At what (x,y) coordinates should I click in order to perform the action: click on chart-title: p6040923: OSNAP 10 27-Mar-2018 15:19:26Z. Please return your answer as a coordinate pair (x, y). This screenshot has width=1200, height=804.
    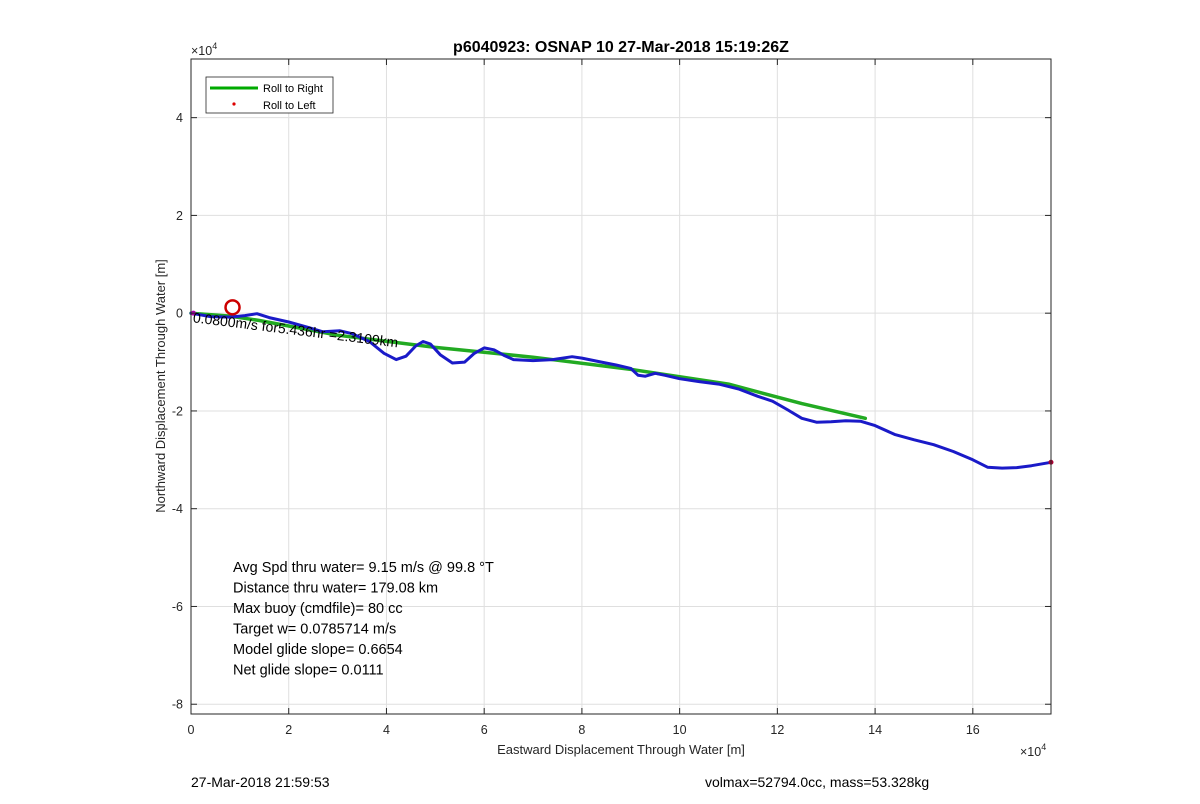
    Looking at the image, I should click on (621, 47).